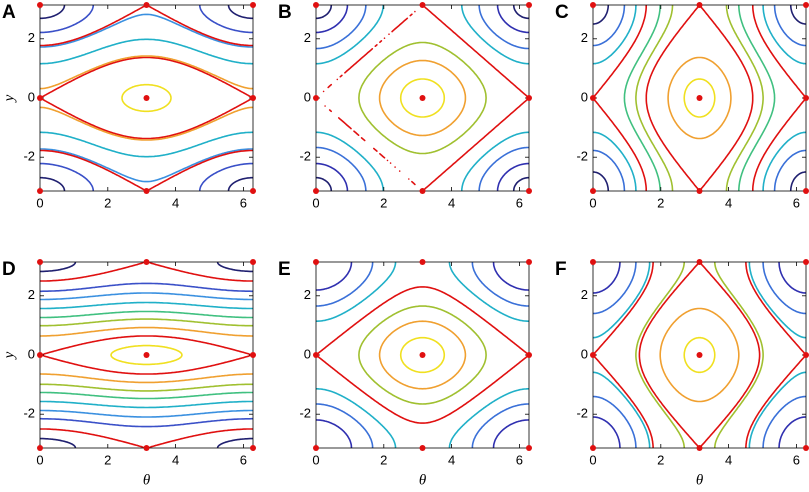  I want to click on panel-label: F, so click(561, 269).